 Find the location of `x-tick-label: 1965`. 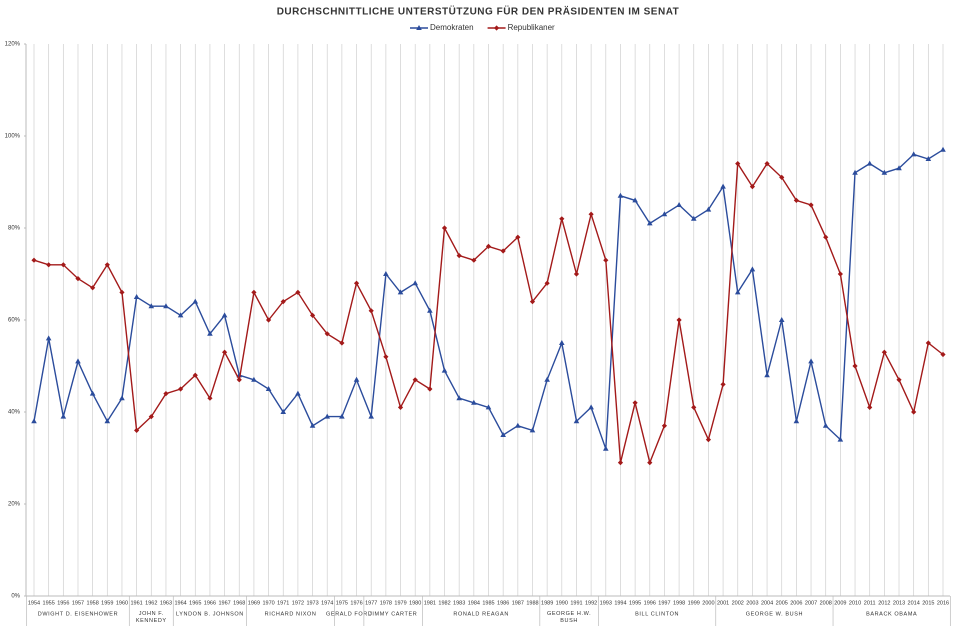

x-tick-label: 1965 is located at coordinates (195, 603).